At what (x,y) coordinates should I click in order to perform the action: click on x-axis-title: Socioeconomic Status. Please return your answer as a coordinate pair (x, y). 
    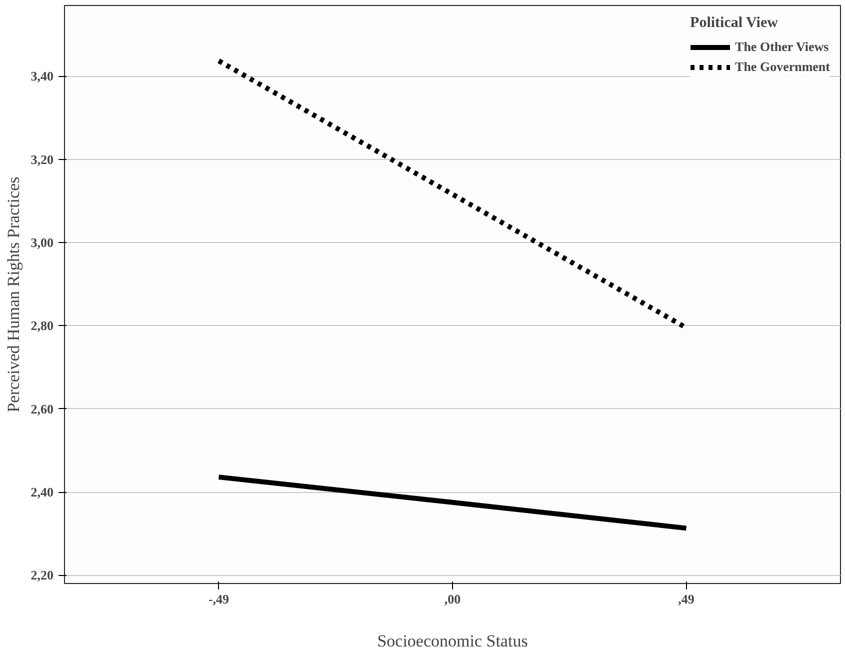
    Looking at the image, I should click on (452, 641).